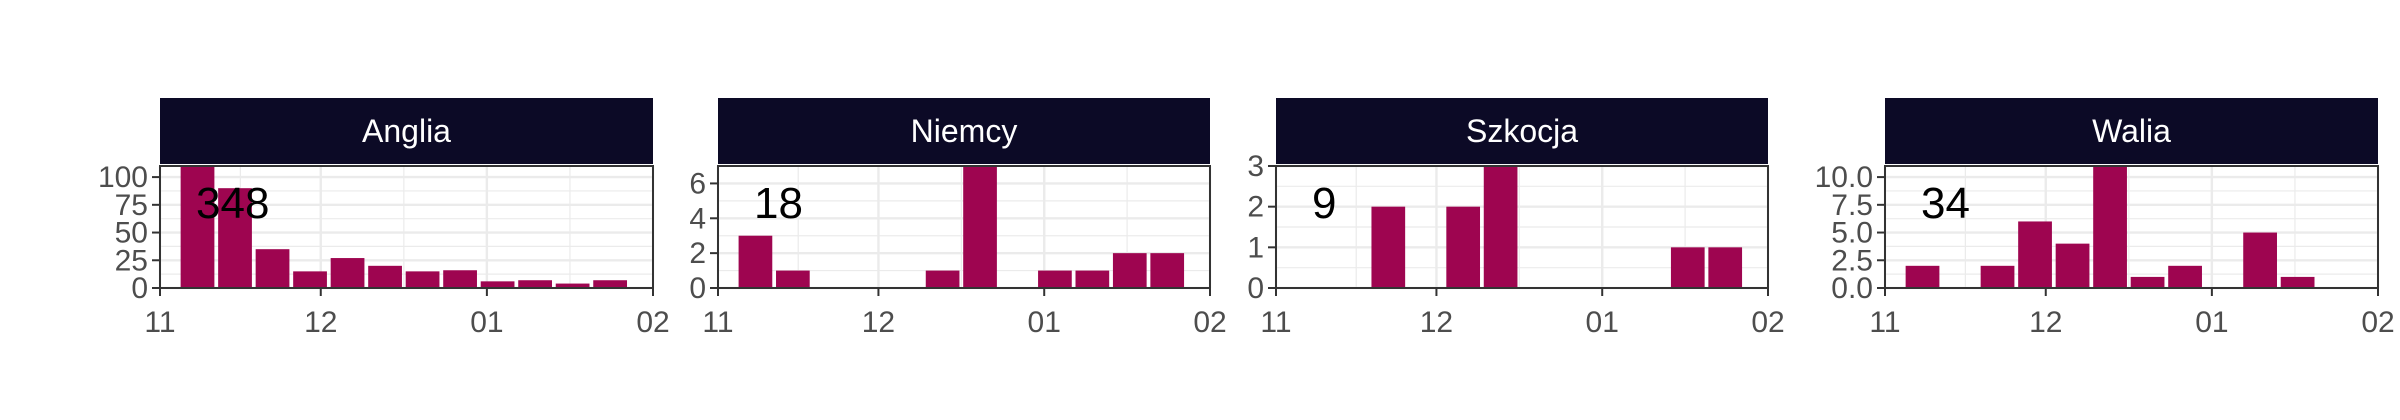  What do you see at coordinates (1852, 233) in the screenshot?
I see `y-tick-label: 5.0` at bounding box center [1852, 233].